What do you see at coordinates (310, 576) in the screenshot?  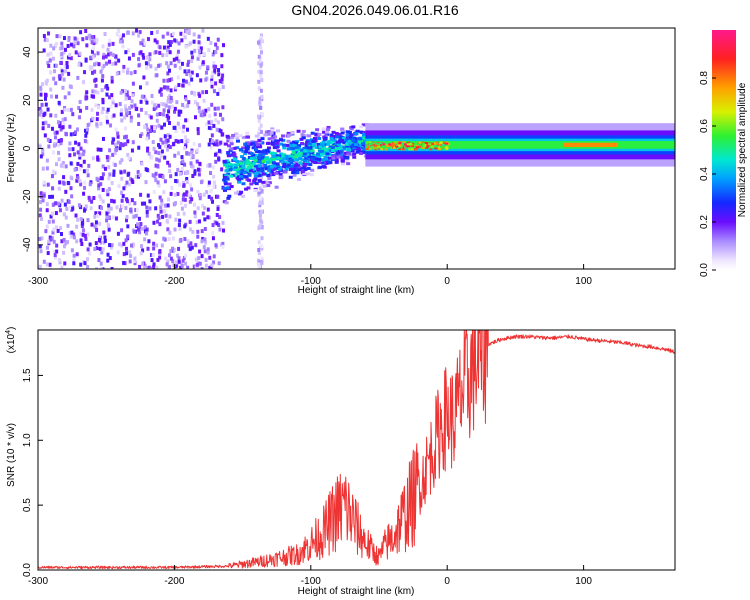 I see `snr-x-ticks: -300 -200 -100 0 100` at bounding box center [310, 576].